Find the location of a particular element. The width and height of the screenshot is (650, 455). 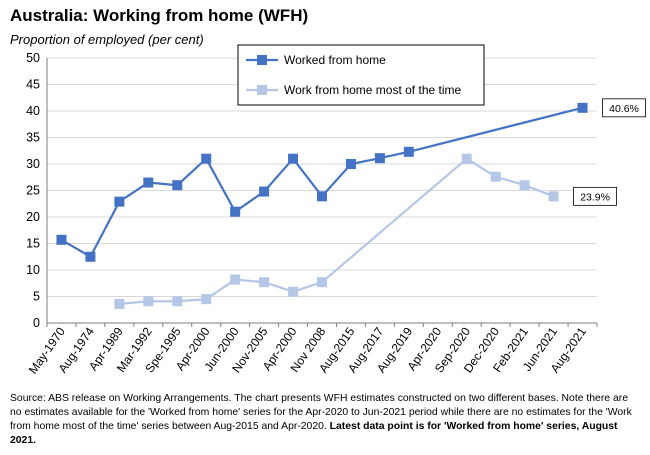

legend-label: Work from home most of the time is located at coordinates (372, 90).